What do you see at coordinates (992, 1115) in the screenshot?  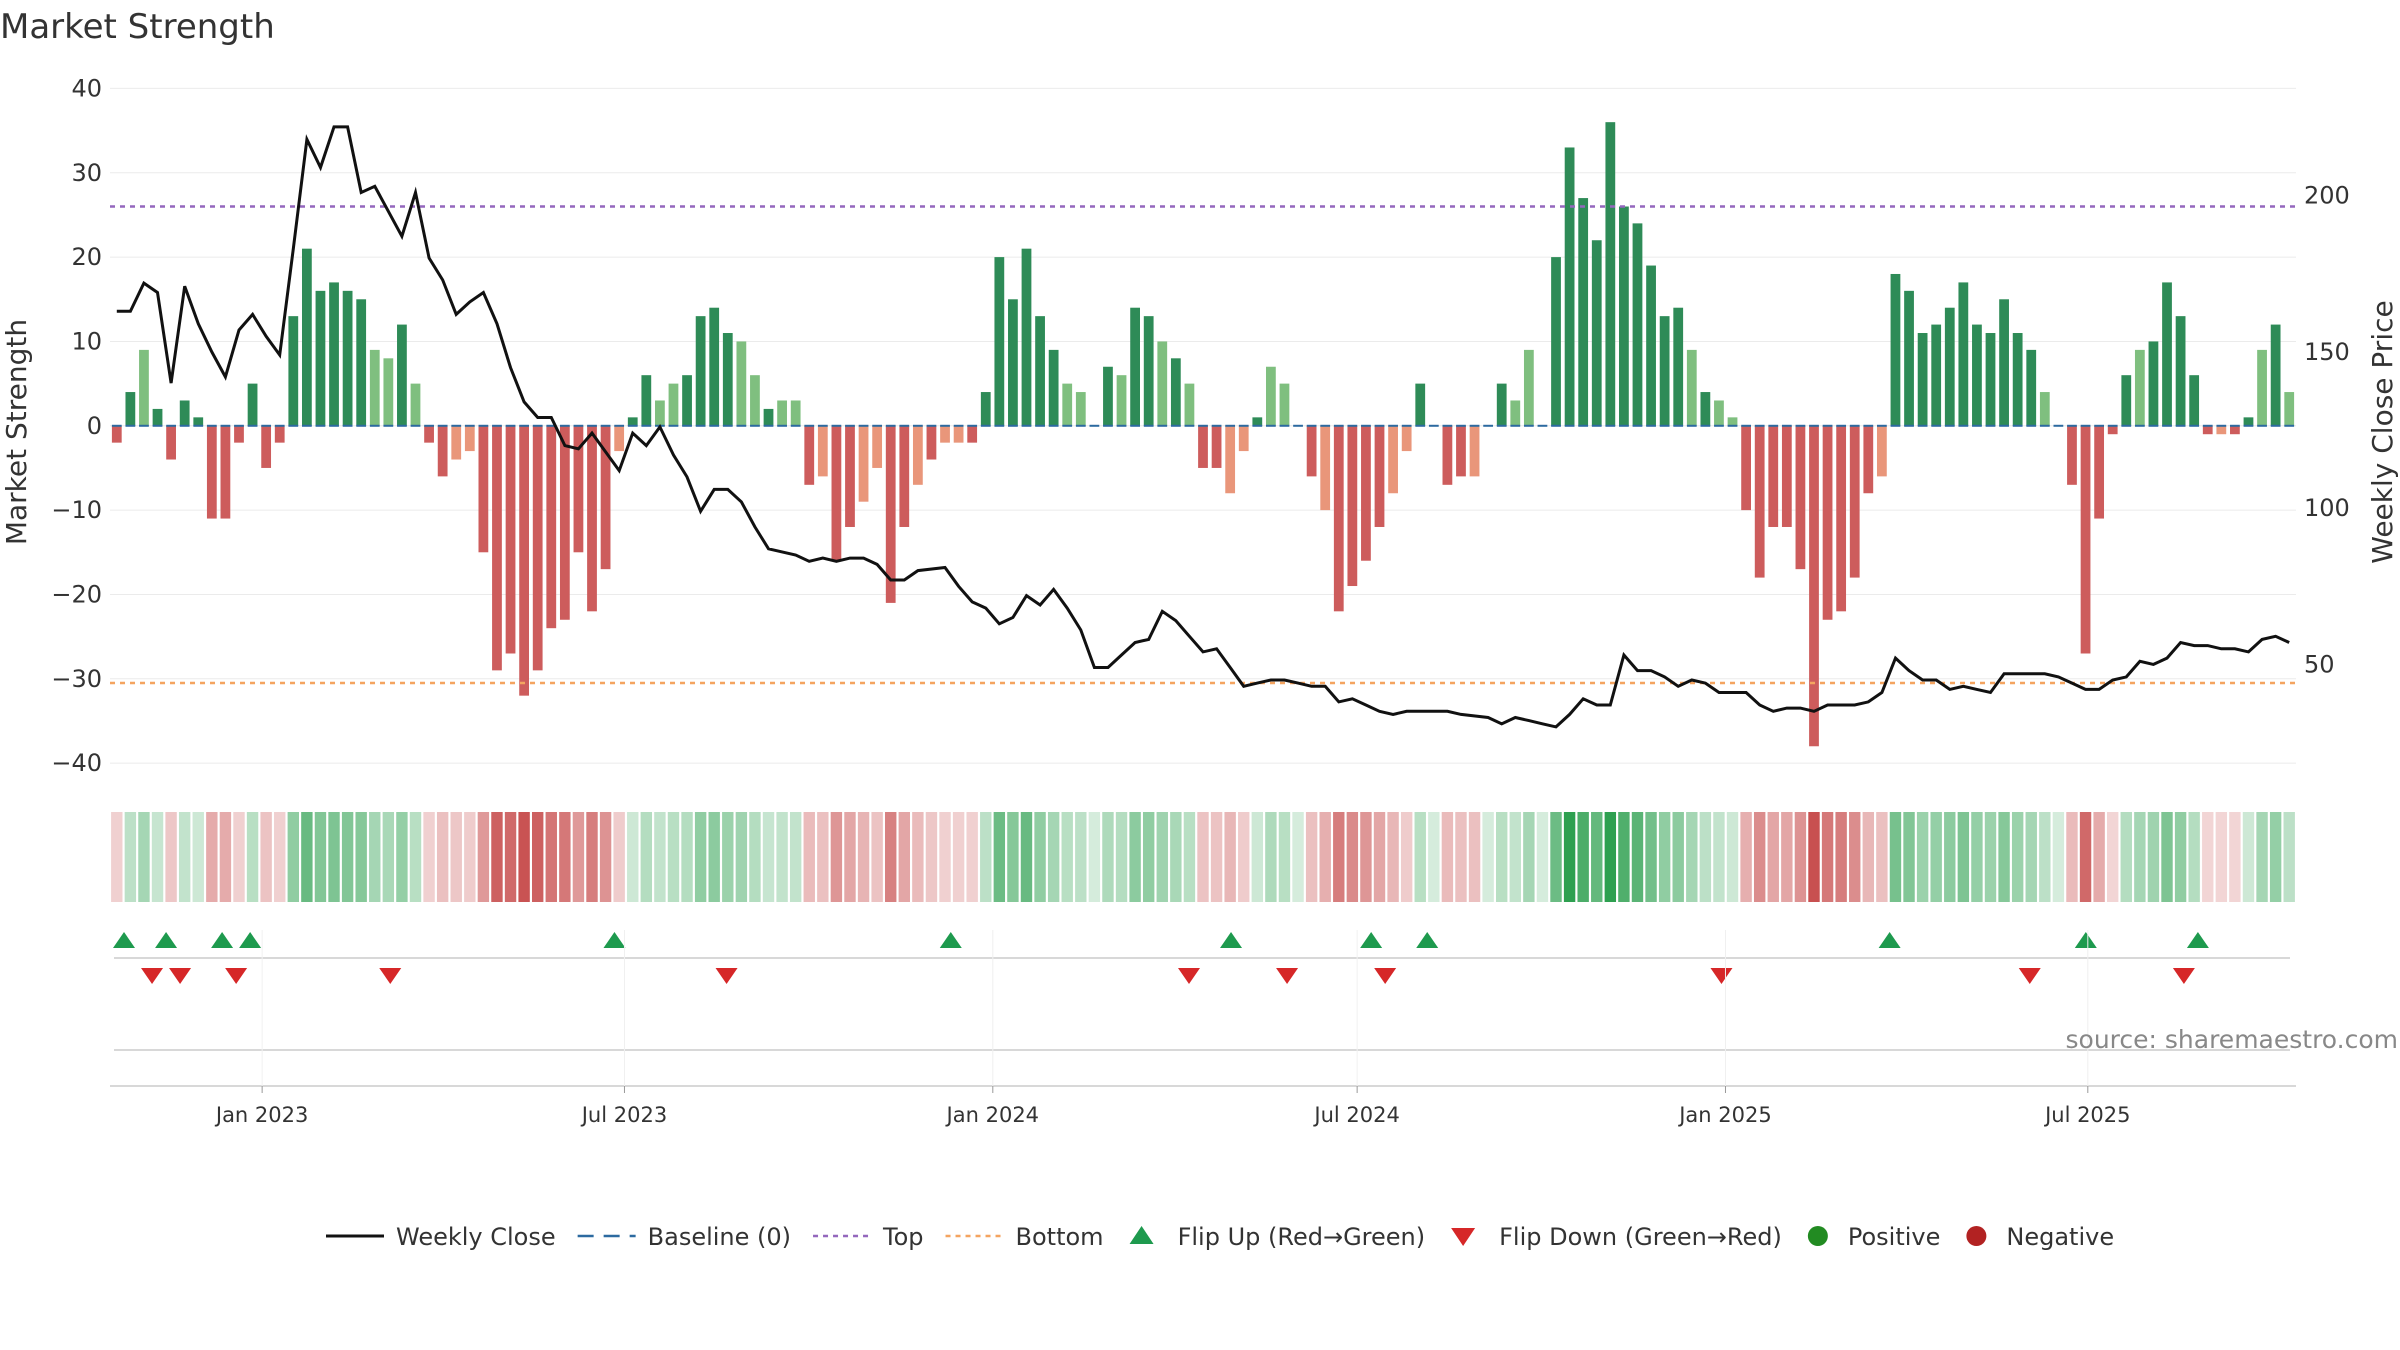 I see `x-tick-label: Jan 2024` at bounding box center [992, 1115].